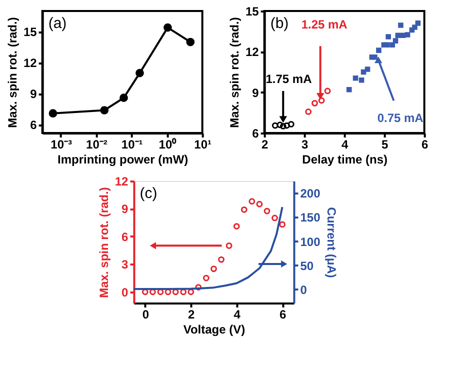  I want to click on y2-tick-label: 200, so click(310, 193).